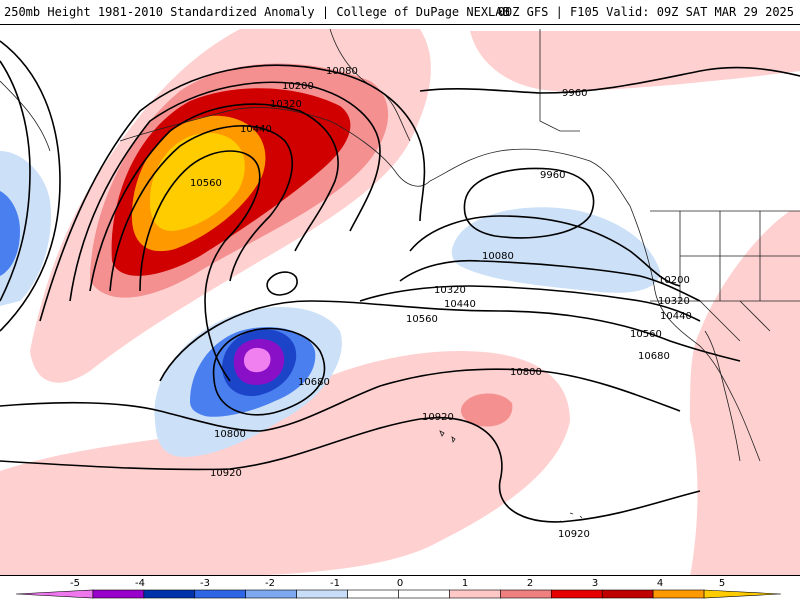 The height and width of the screenshot is (604, 800). I want to click on legend-tick-labels: -5 -4 -3 -2 -1 0 1 2 3 4 5, so click(397, 583).